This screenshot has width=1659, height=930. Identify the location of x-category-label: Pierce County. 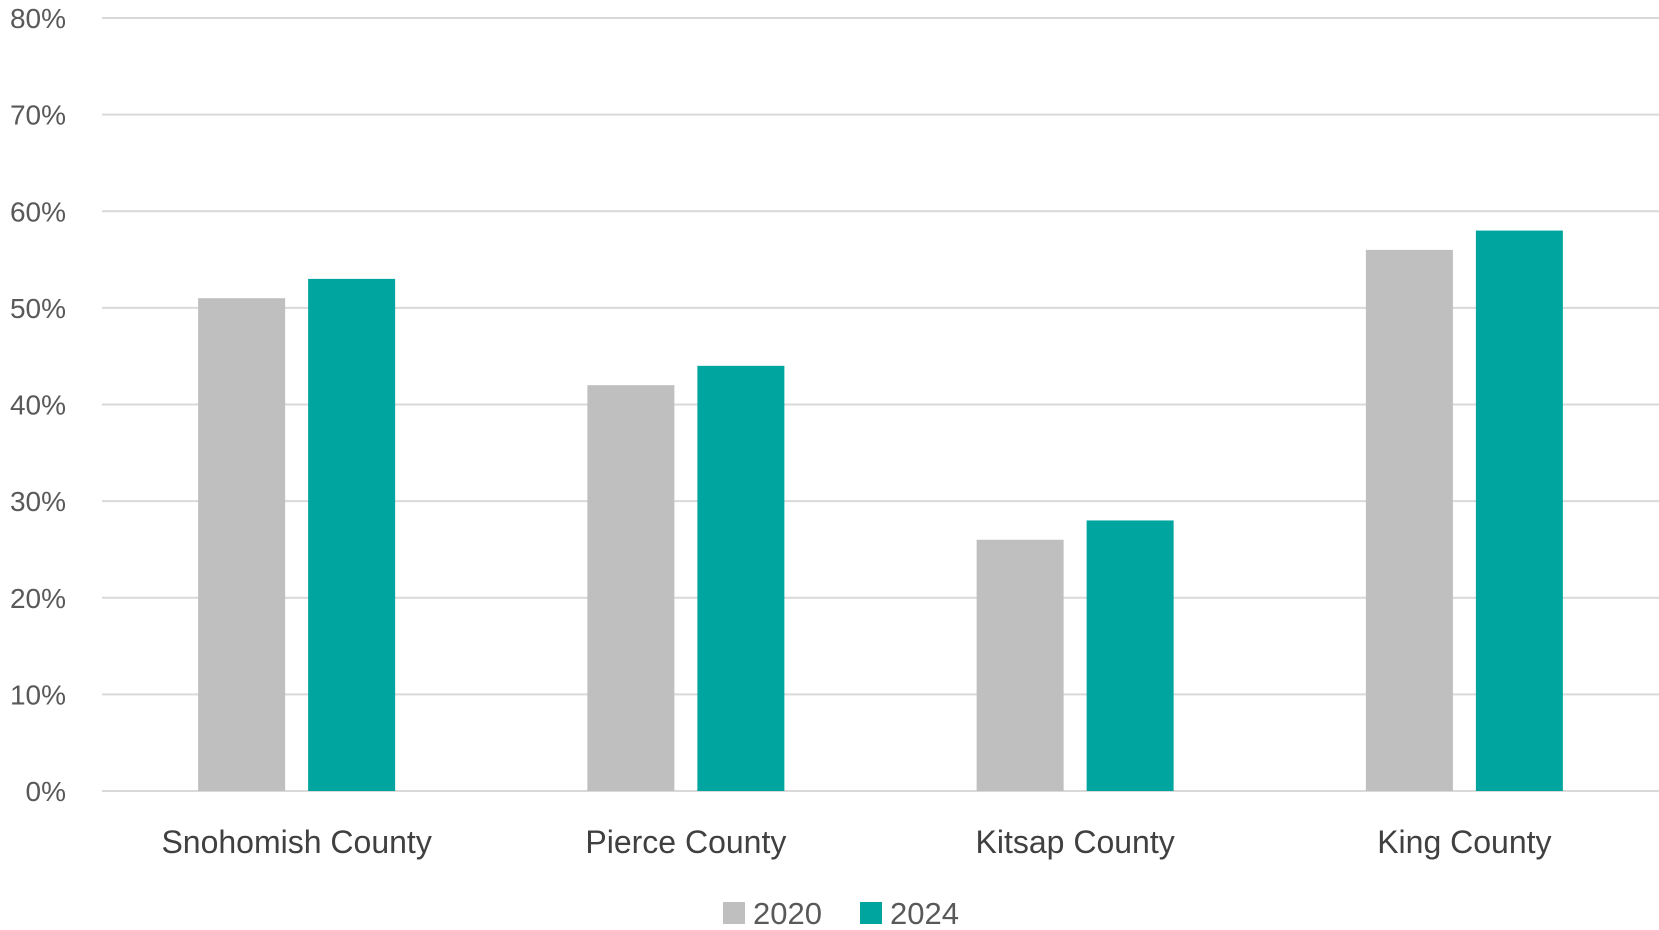
(685, 842).